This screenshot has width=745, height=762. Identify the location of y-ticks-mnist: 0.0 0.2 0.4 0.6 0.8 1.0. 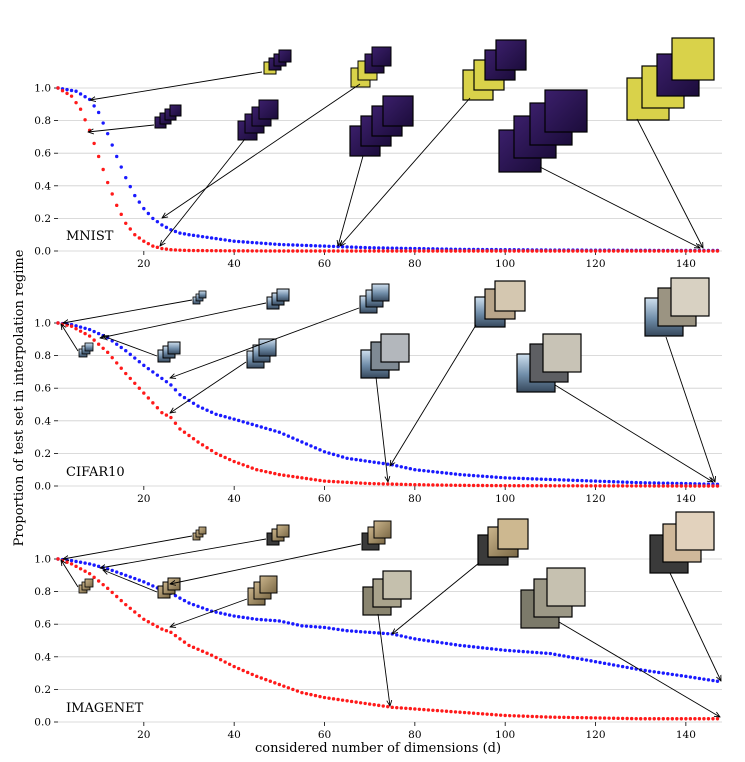
(46, 170).